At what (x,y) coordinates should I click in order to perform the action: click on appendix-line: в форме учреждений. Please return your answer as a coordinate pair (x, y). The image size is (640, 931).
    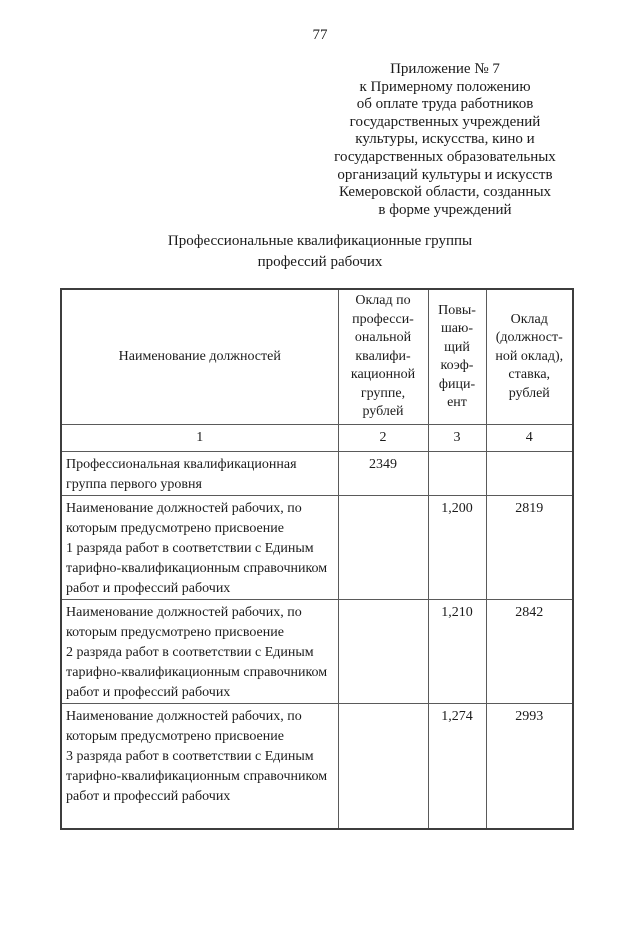
    Looking at the image, I should click on (445, 209).